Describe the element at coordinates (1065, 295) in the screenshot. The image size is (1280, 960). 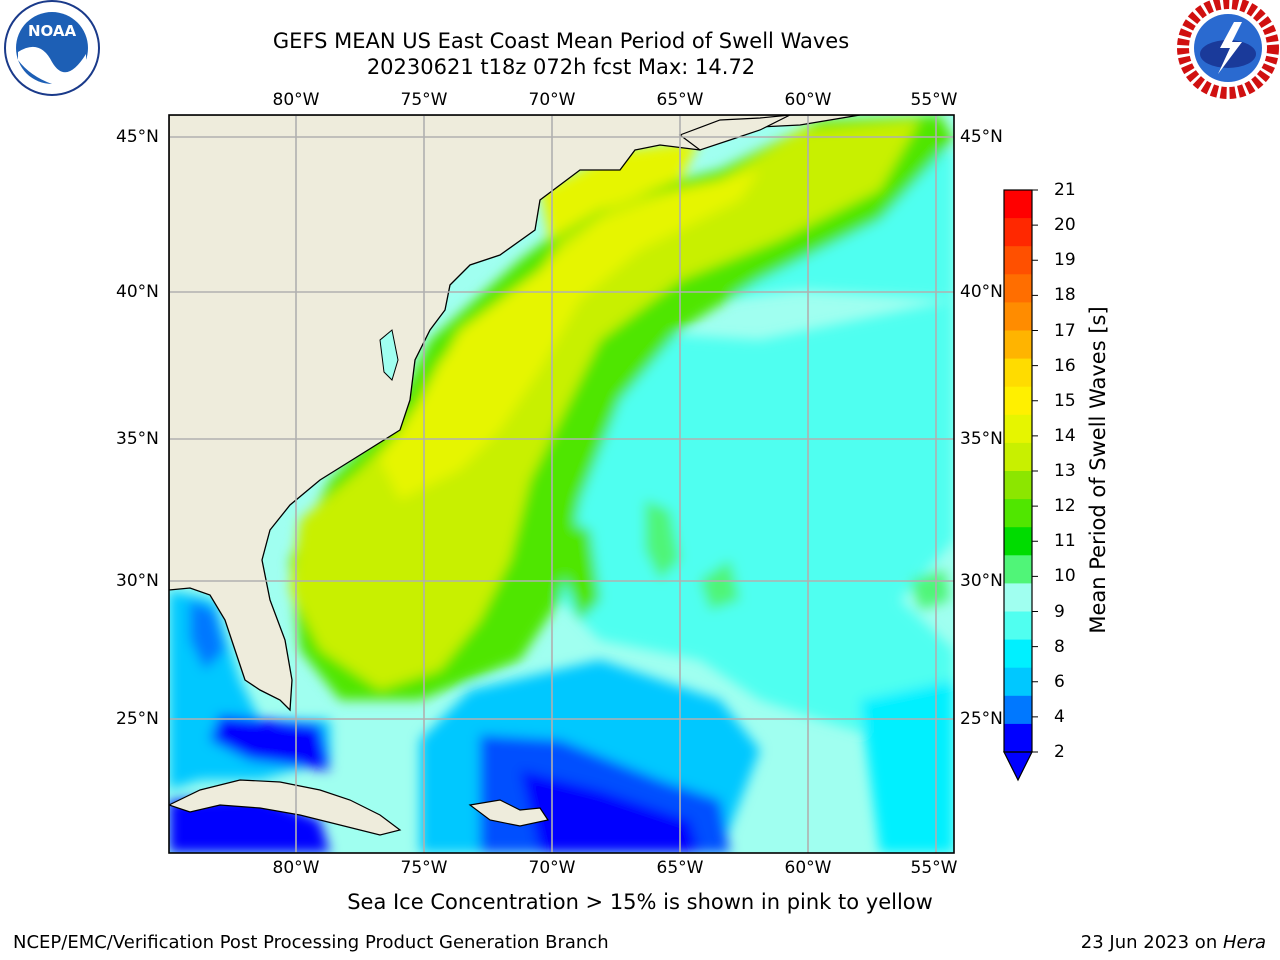
I see `colorbar-tick-label: 18` at that location.